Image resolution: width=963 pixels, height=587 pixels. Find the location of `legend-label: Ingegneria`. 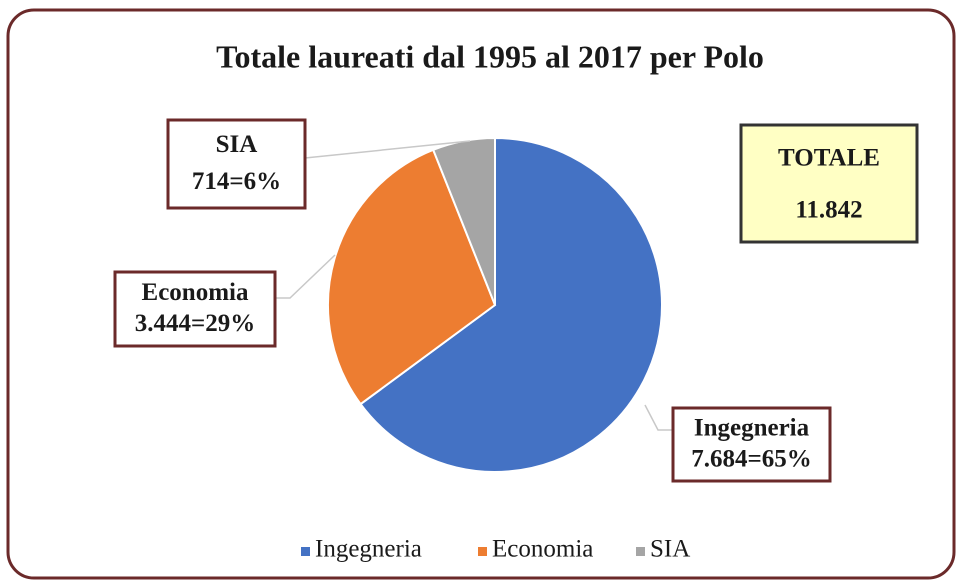

legend-label: Ingegneria is located at coordinates (368, 549).